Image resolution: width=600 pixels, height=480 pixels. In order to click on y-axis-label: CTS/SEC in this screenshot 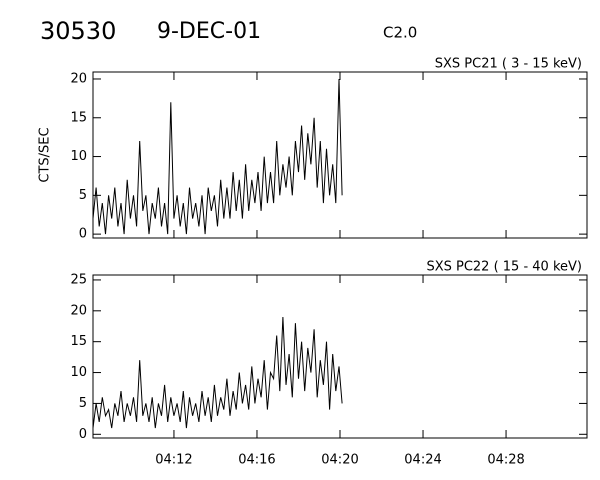, I will do `click(45, 154)`.